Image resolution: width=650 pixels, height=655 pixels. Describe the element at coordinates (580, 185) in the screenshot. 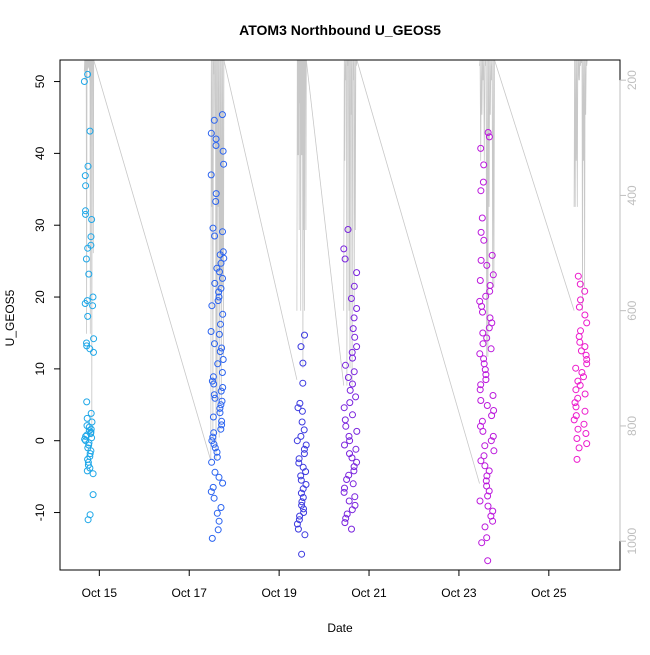

I see `pressure-trace` at that location.